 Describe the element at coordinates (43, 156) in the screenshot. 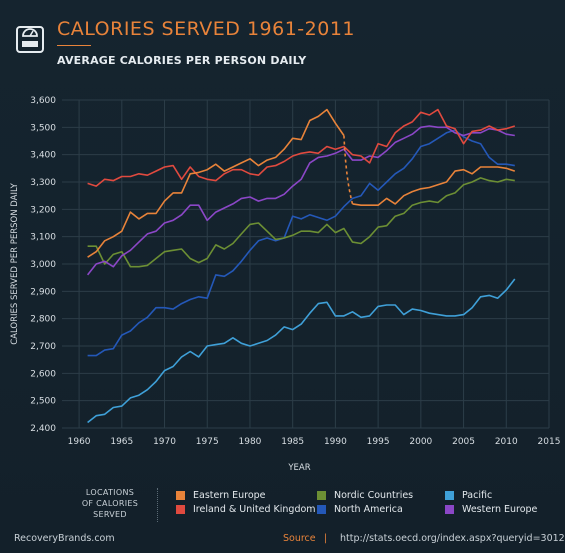

I see `y-tick-label: 3,400` at that location.